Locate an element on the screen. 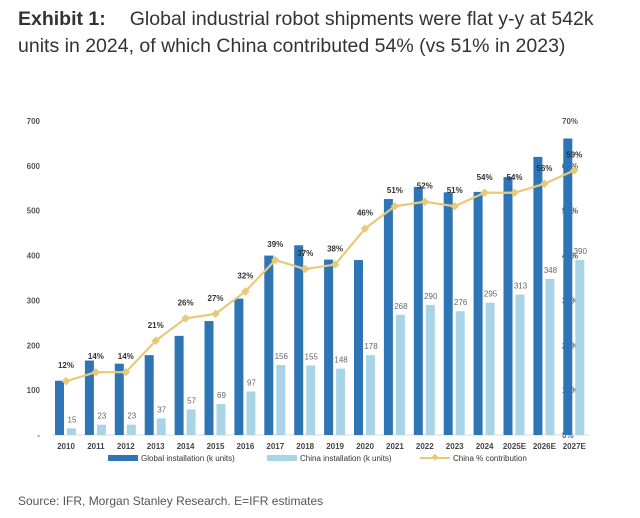 The image size is (640, 518). x-tick-label: 2017 is located at coordinates (275, 446).